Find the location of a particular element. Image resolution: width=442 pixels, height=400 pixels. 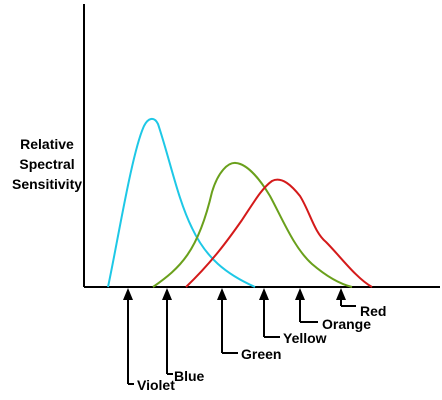

arrow-violet-icon is located at coordinates (128, 294).